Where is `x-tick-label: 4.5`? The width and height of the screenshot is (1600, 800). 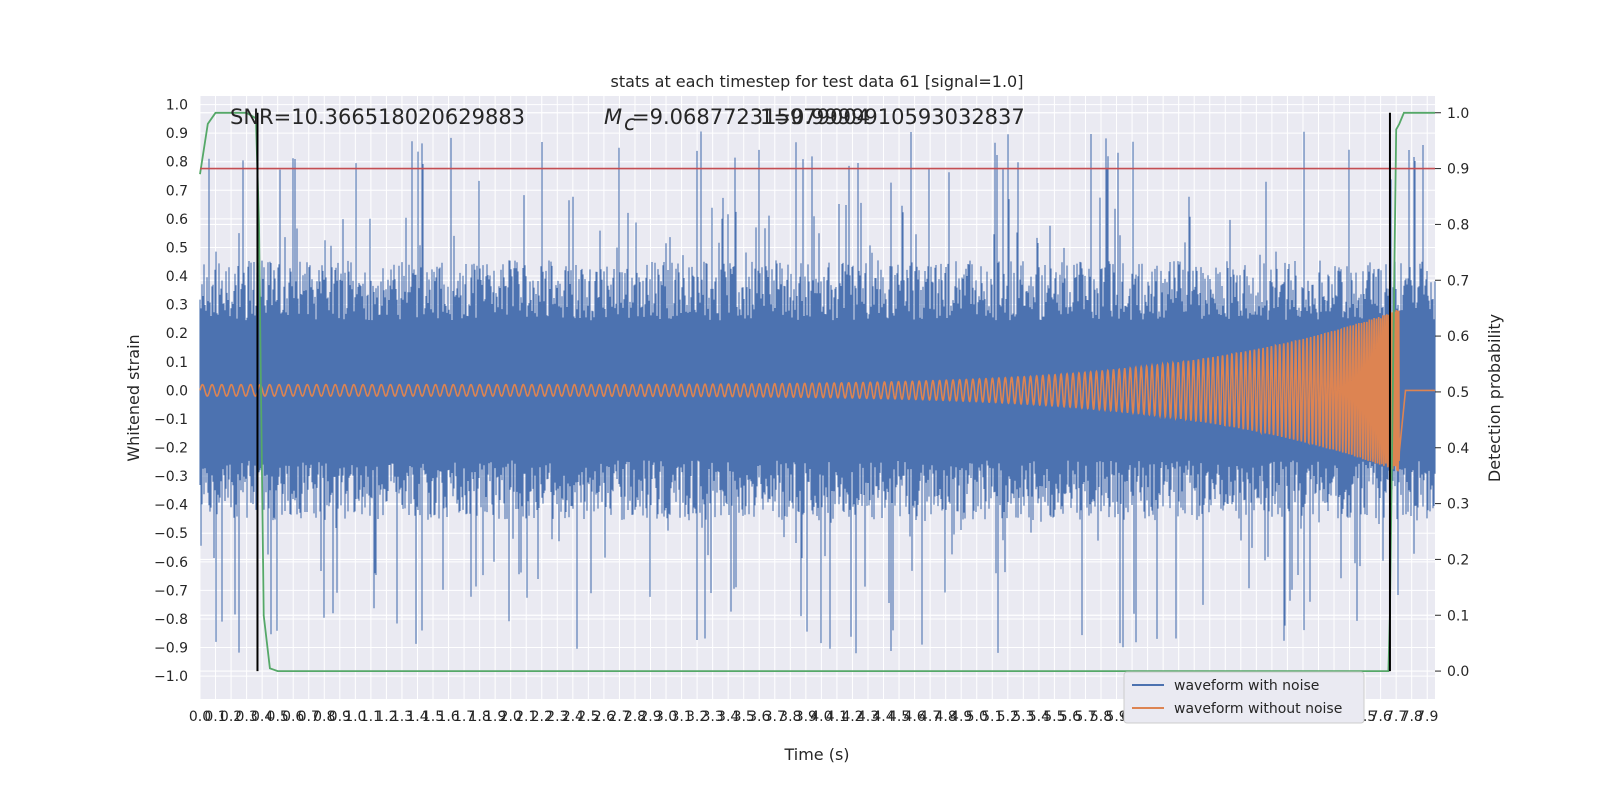 x-tick-label: 4.5 is located at coordinates (899, 717).